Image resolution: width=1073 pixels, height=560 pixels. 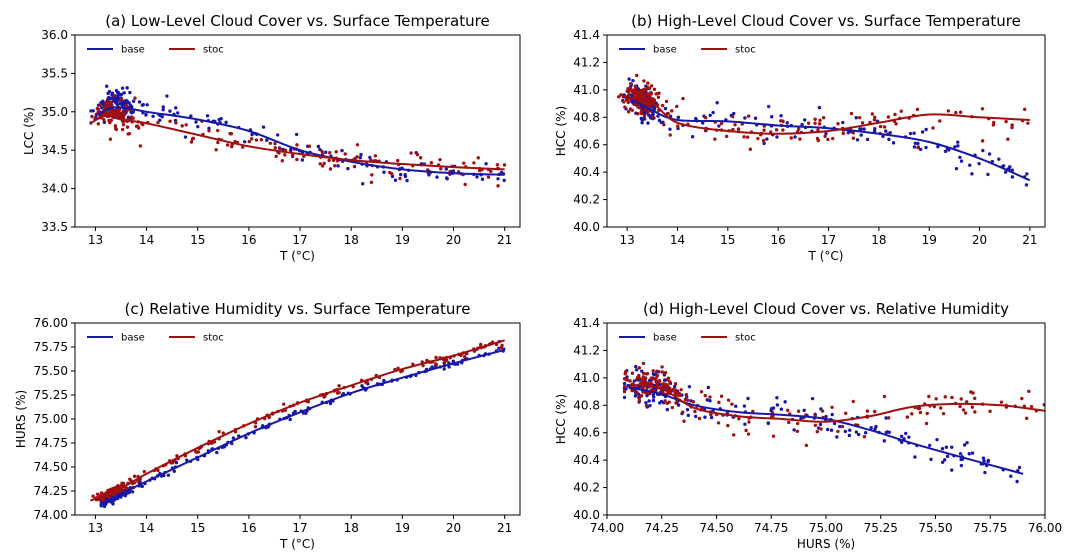 I want to click on plot-area, so click(x=833, y=422).